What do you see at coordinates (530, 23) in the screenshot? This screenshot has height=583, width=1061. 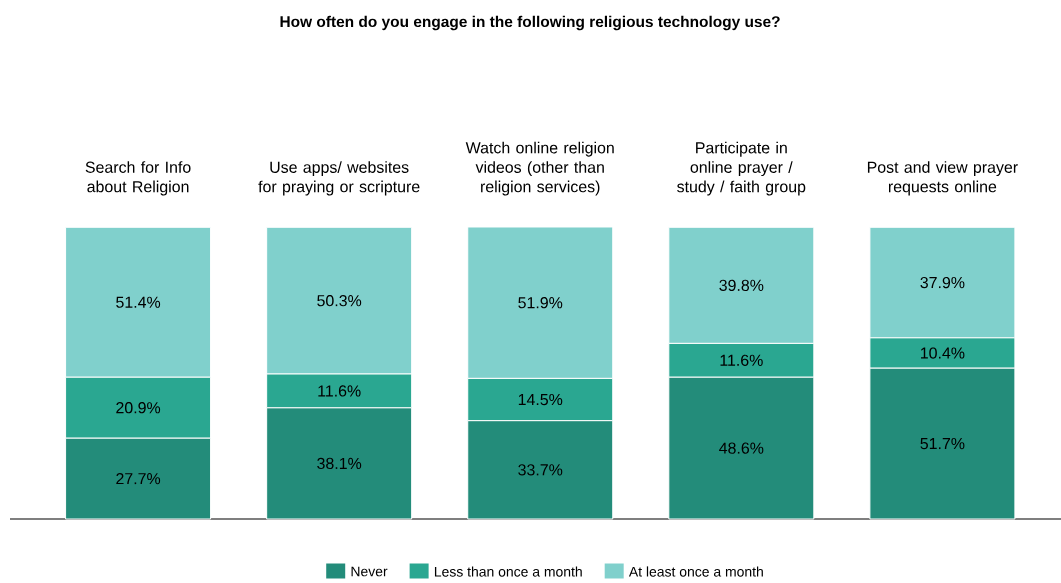 I see `chart-title: How often do you engage in the following religious technology use?` at bounding box center [530, 23].